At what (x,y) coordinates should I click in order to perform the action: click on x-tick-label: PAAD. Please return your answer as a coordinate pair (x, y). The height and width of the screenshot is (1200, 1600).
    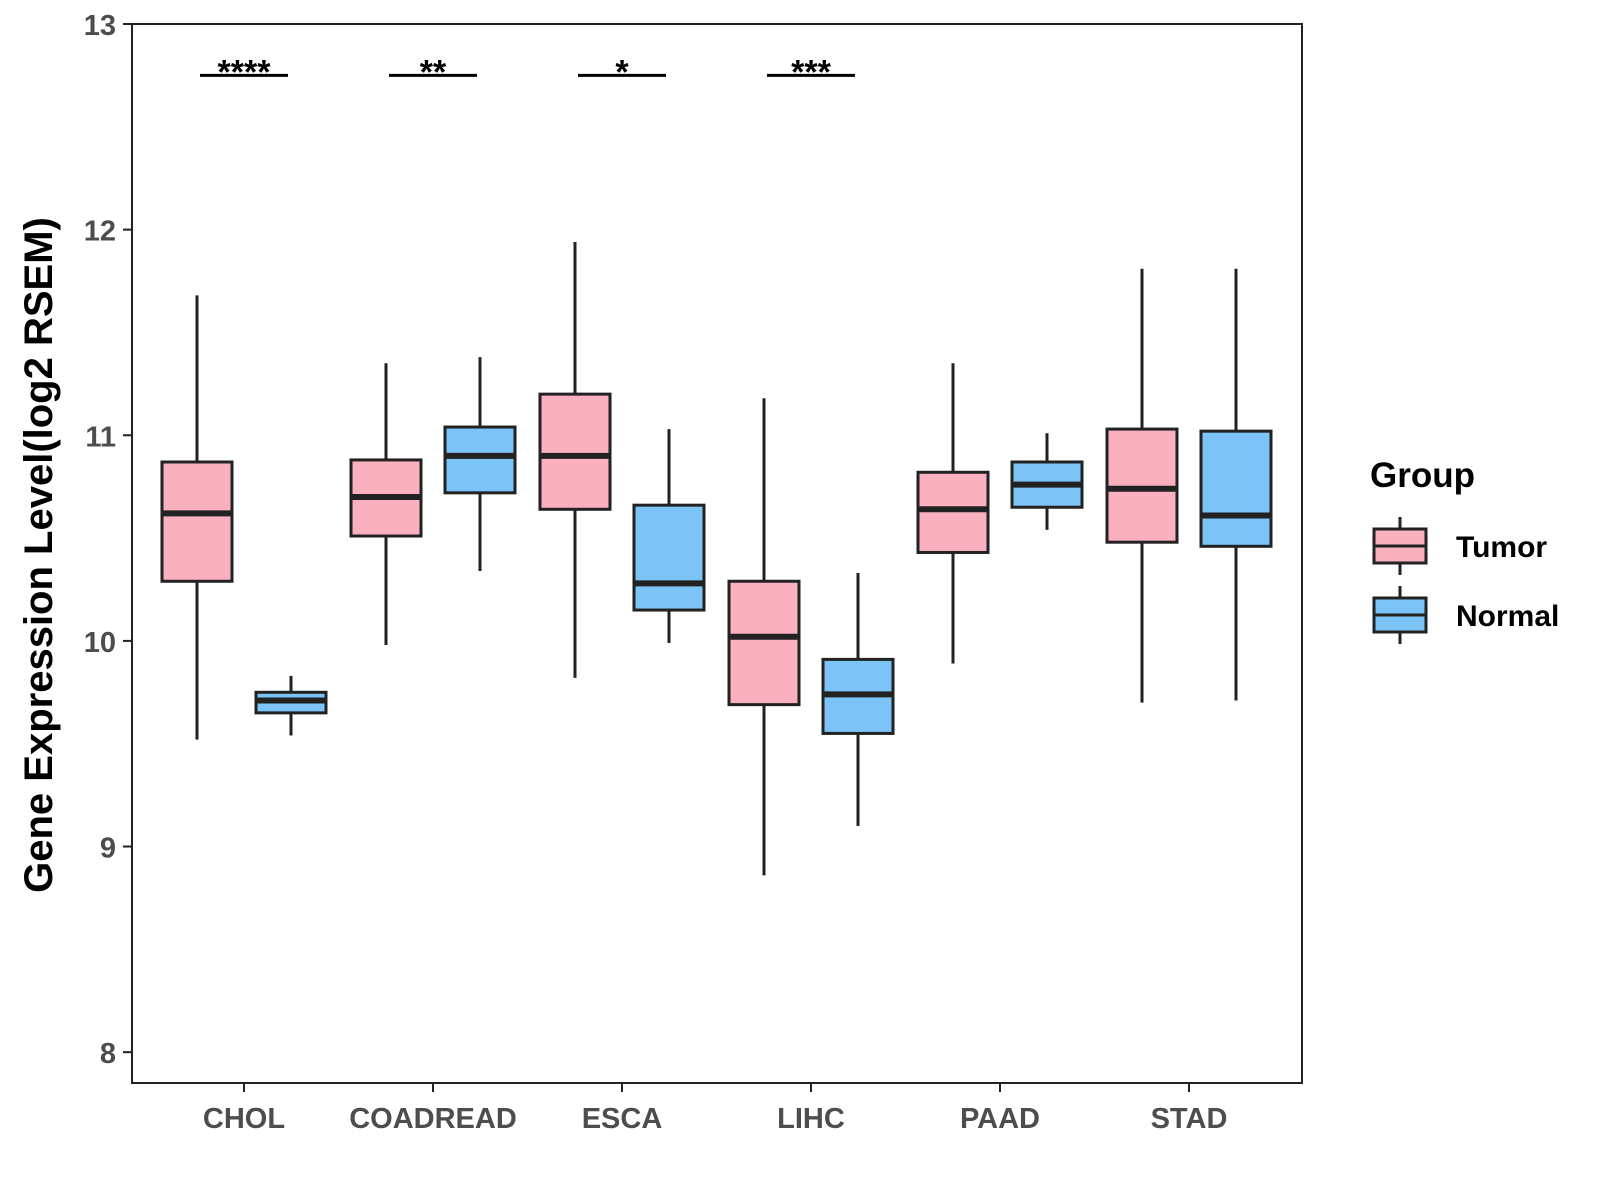
    Looking at the image, I should click on (1000, 1119).